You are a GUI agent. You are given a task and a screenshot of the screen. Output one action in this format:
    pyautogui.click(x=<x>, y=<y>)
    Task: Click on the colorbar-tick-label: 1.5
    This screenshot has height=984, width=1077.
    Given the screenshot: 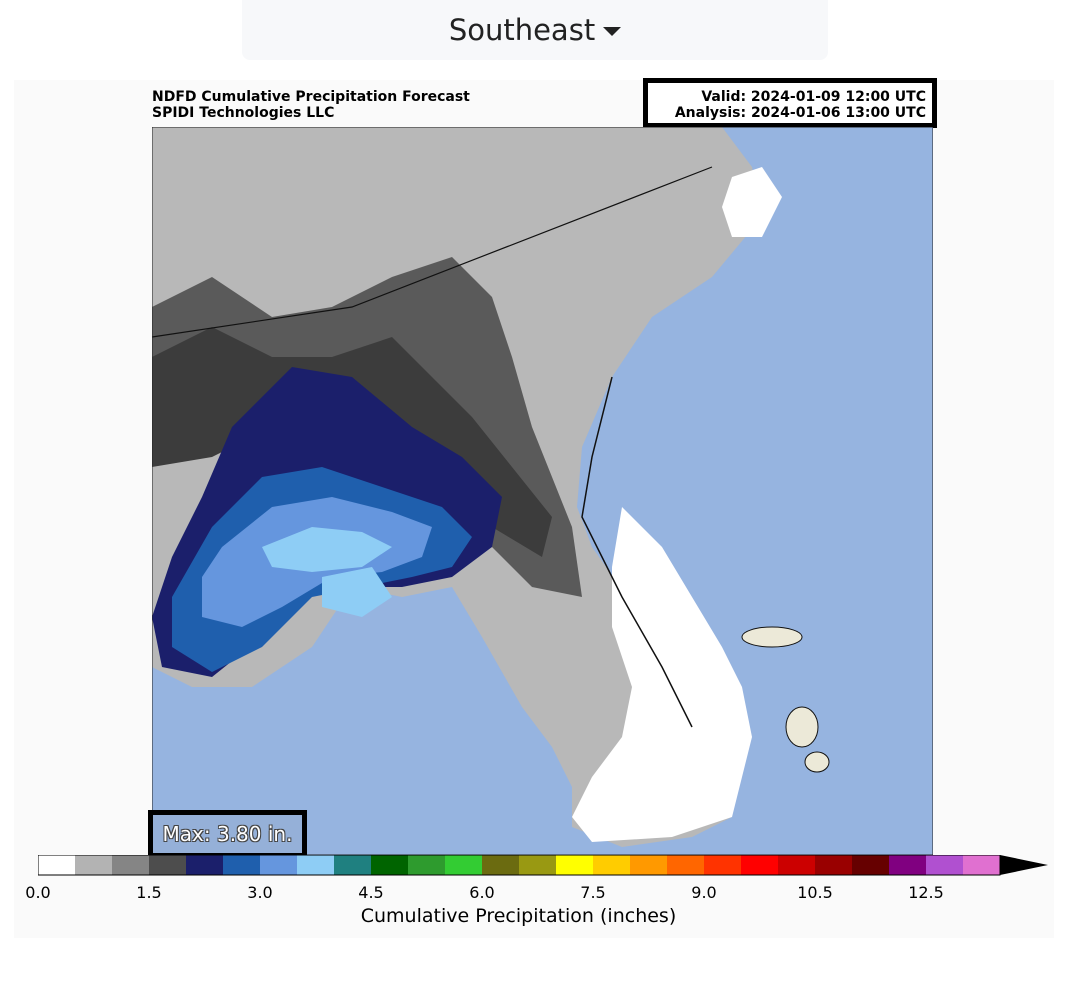 What is the action you would take?
    pyautogui.click(x=149, y=892)
    